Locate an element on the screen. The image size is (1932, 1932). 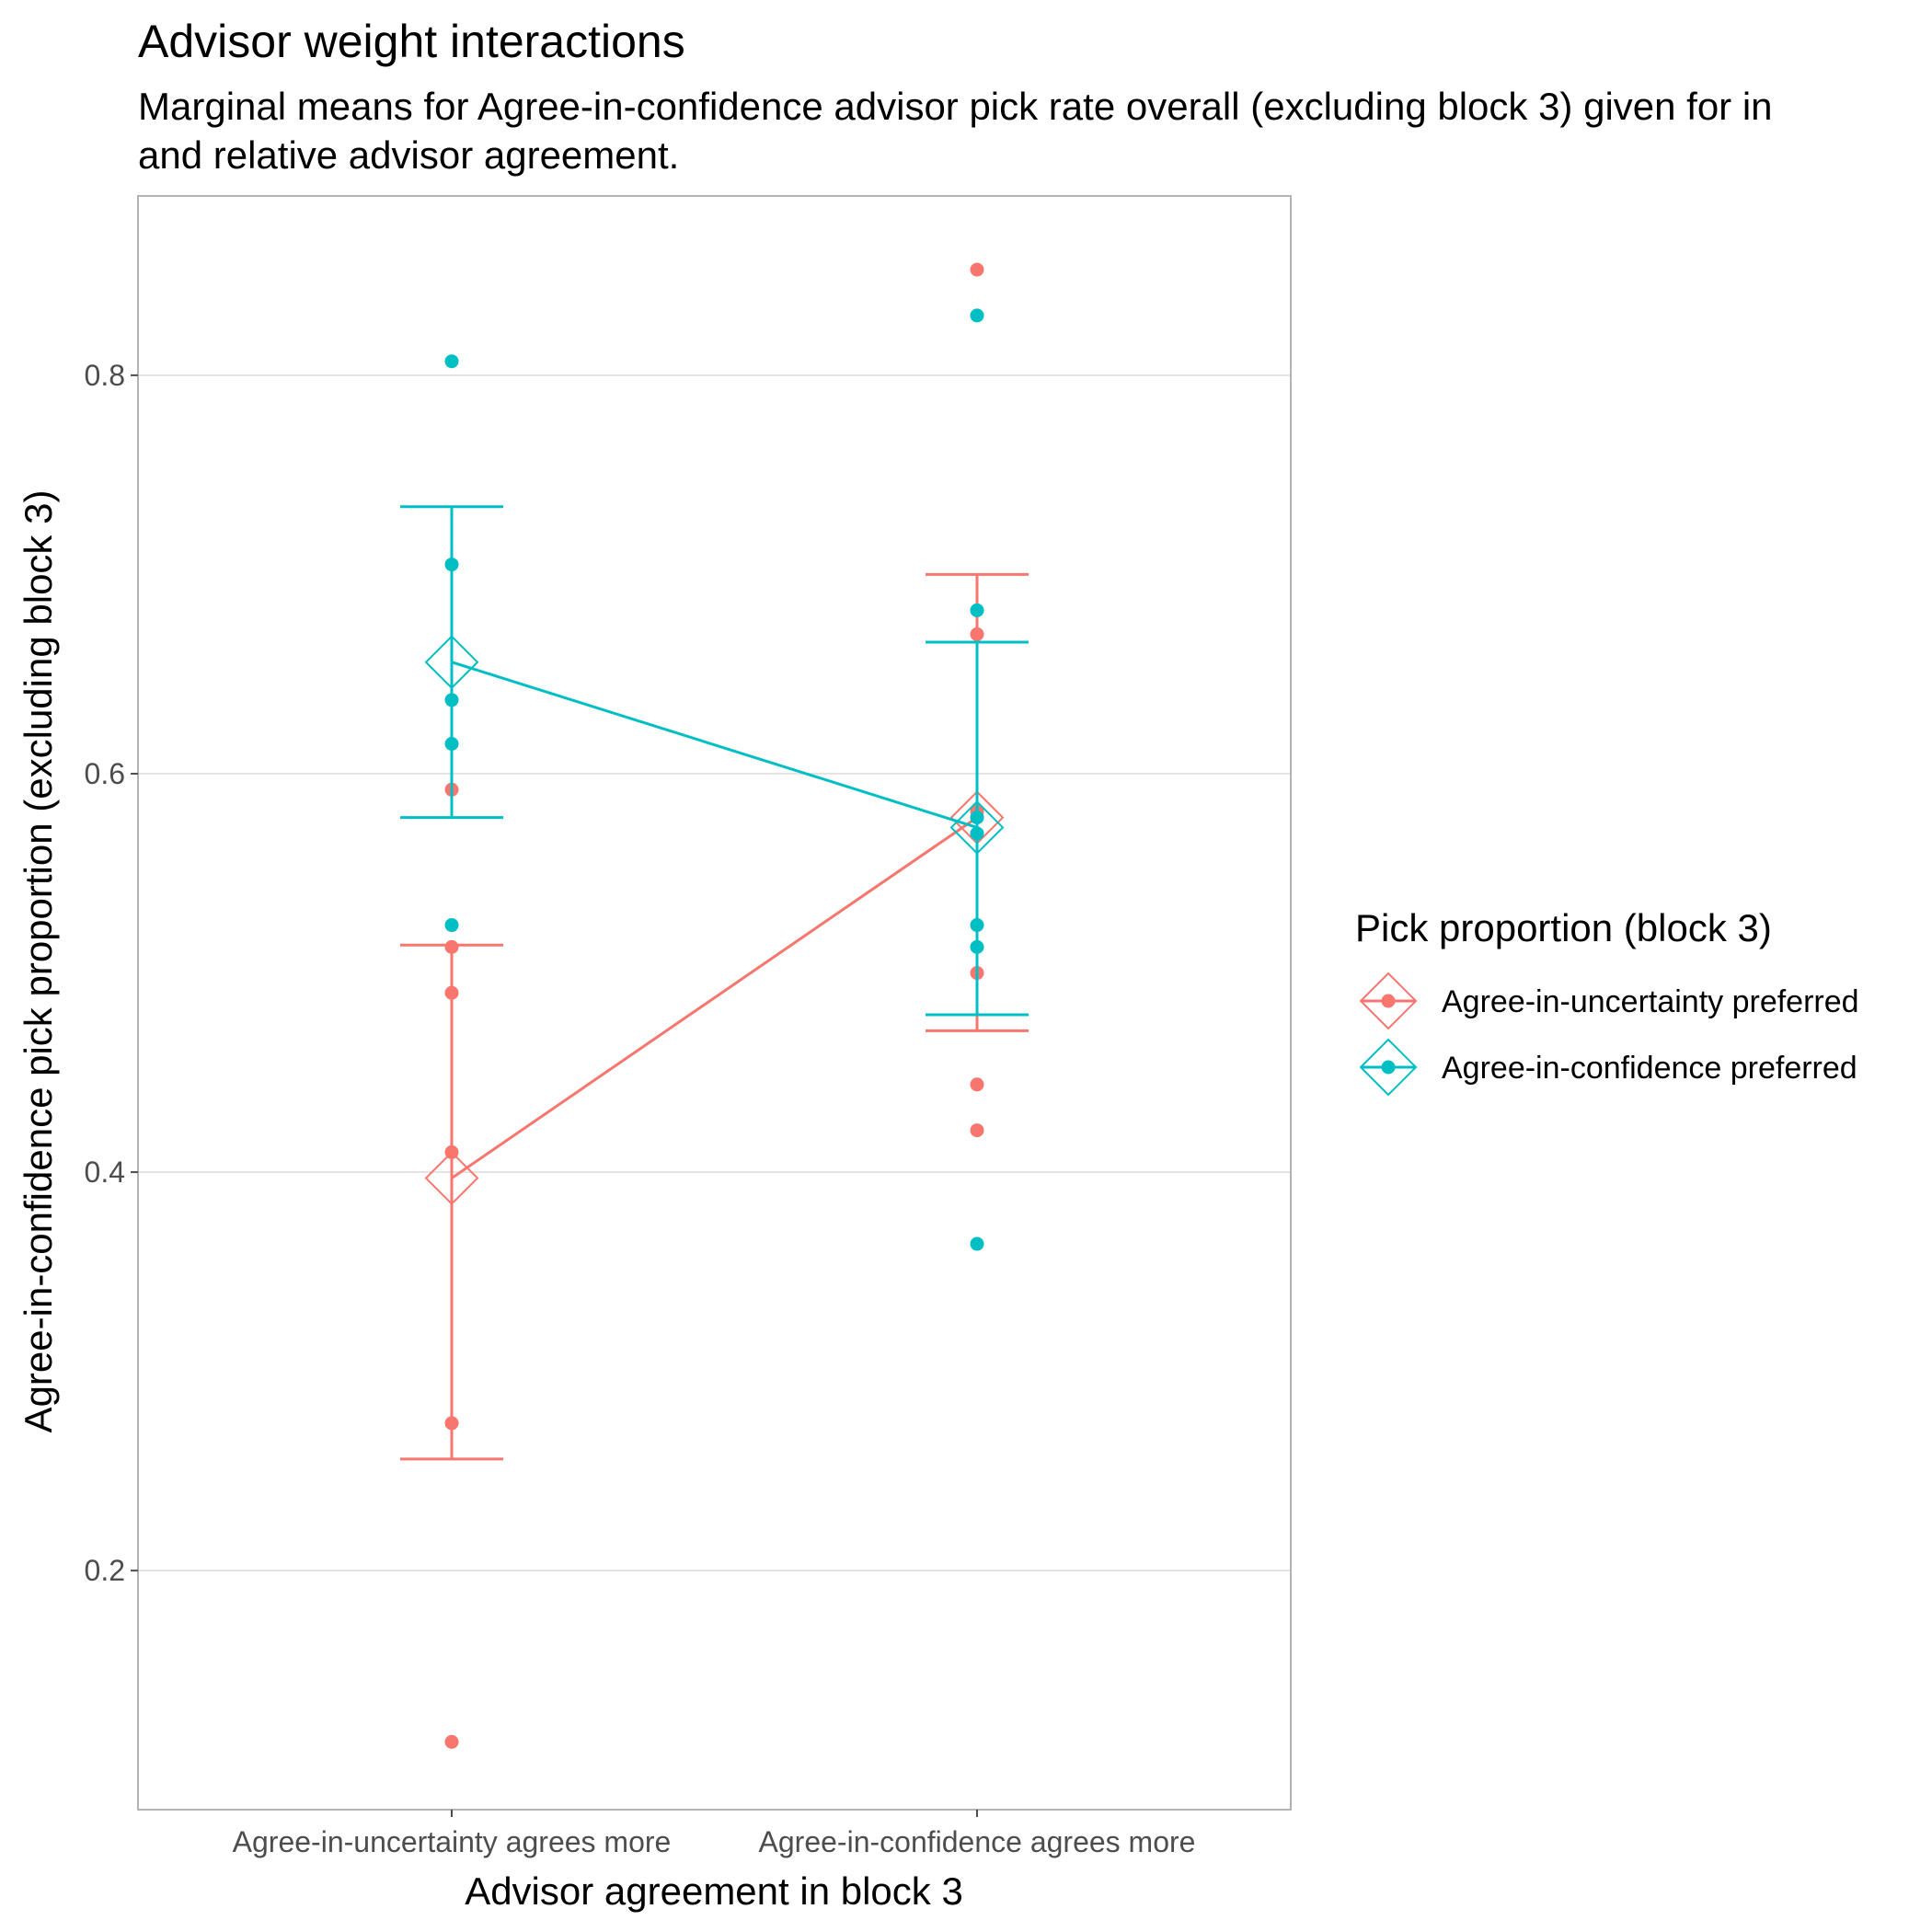
y-tick-label: 0.4 is located at coordinates (105, 1172).